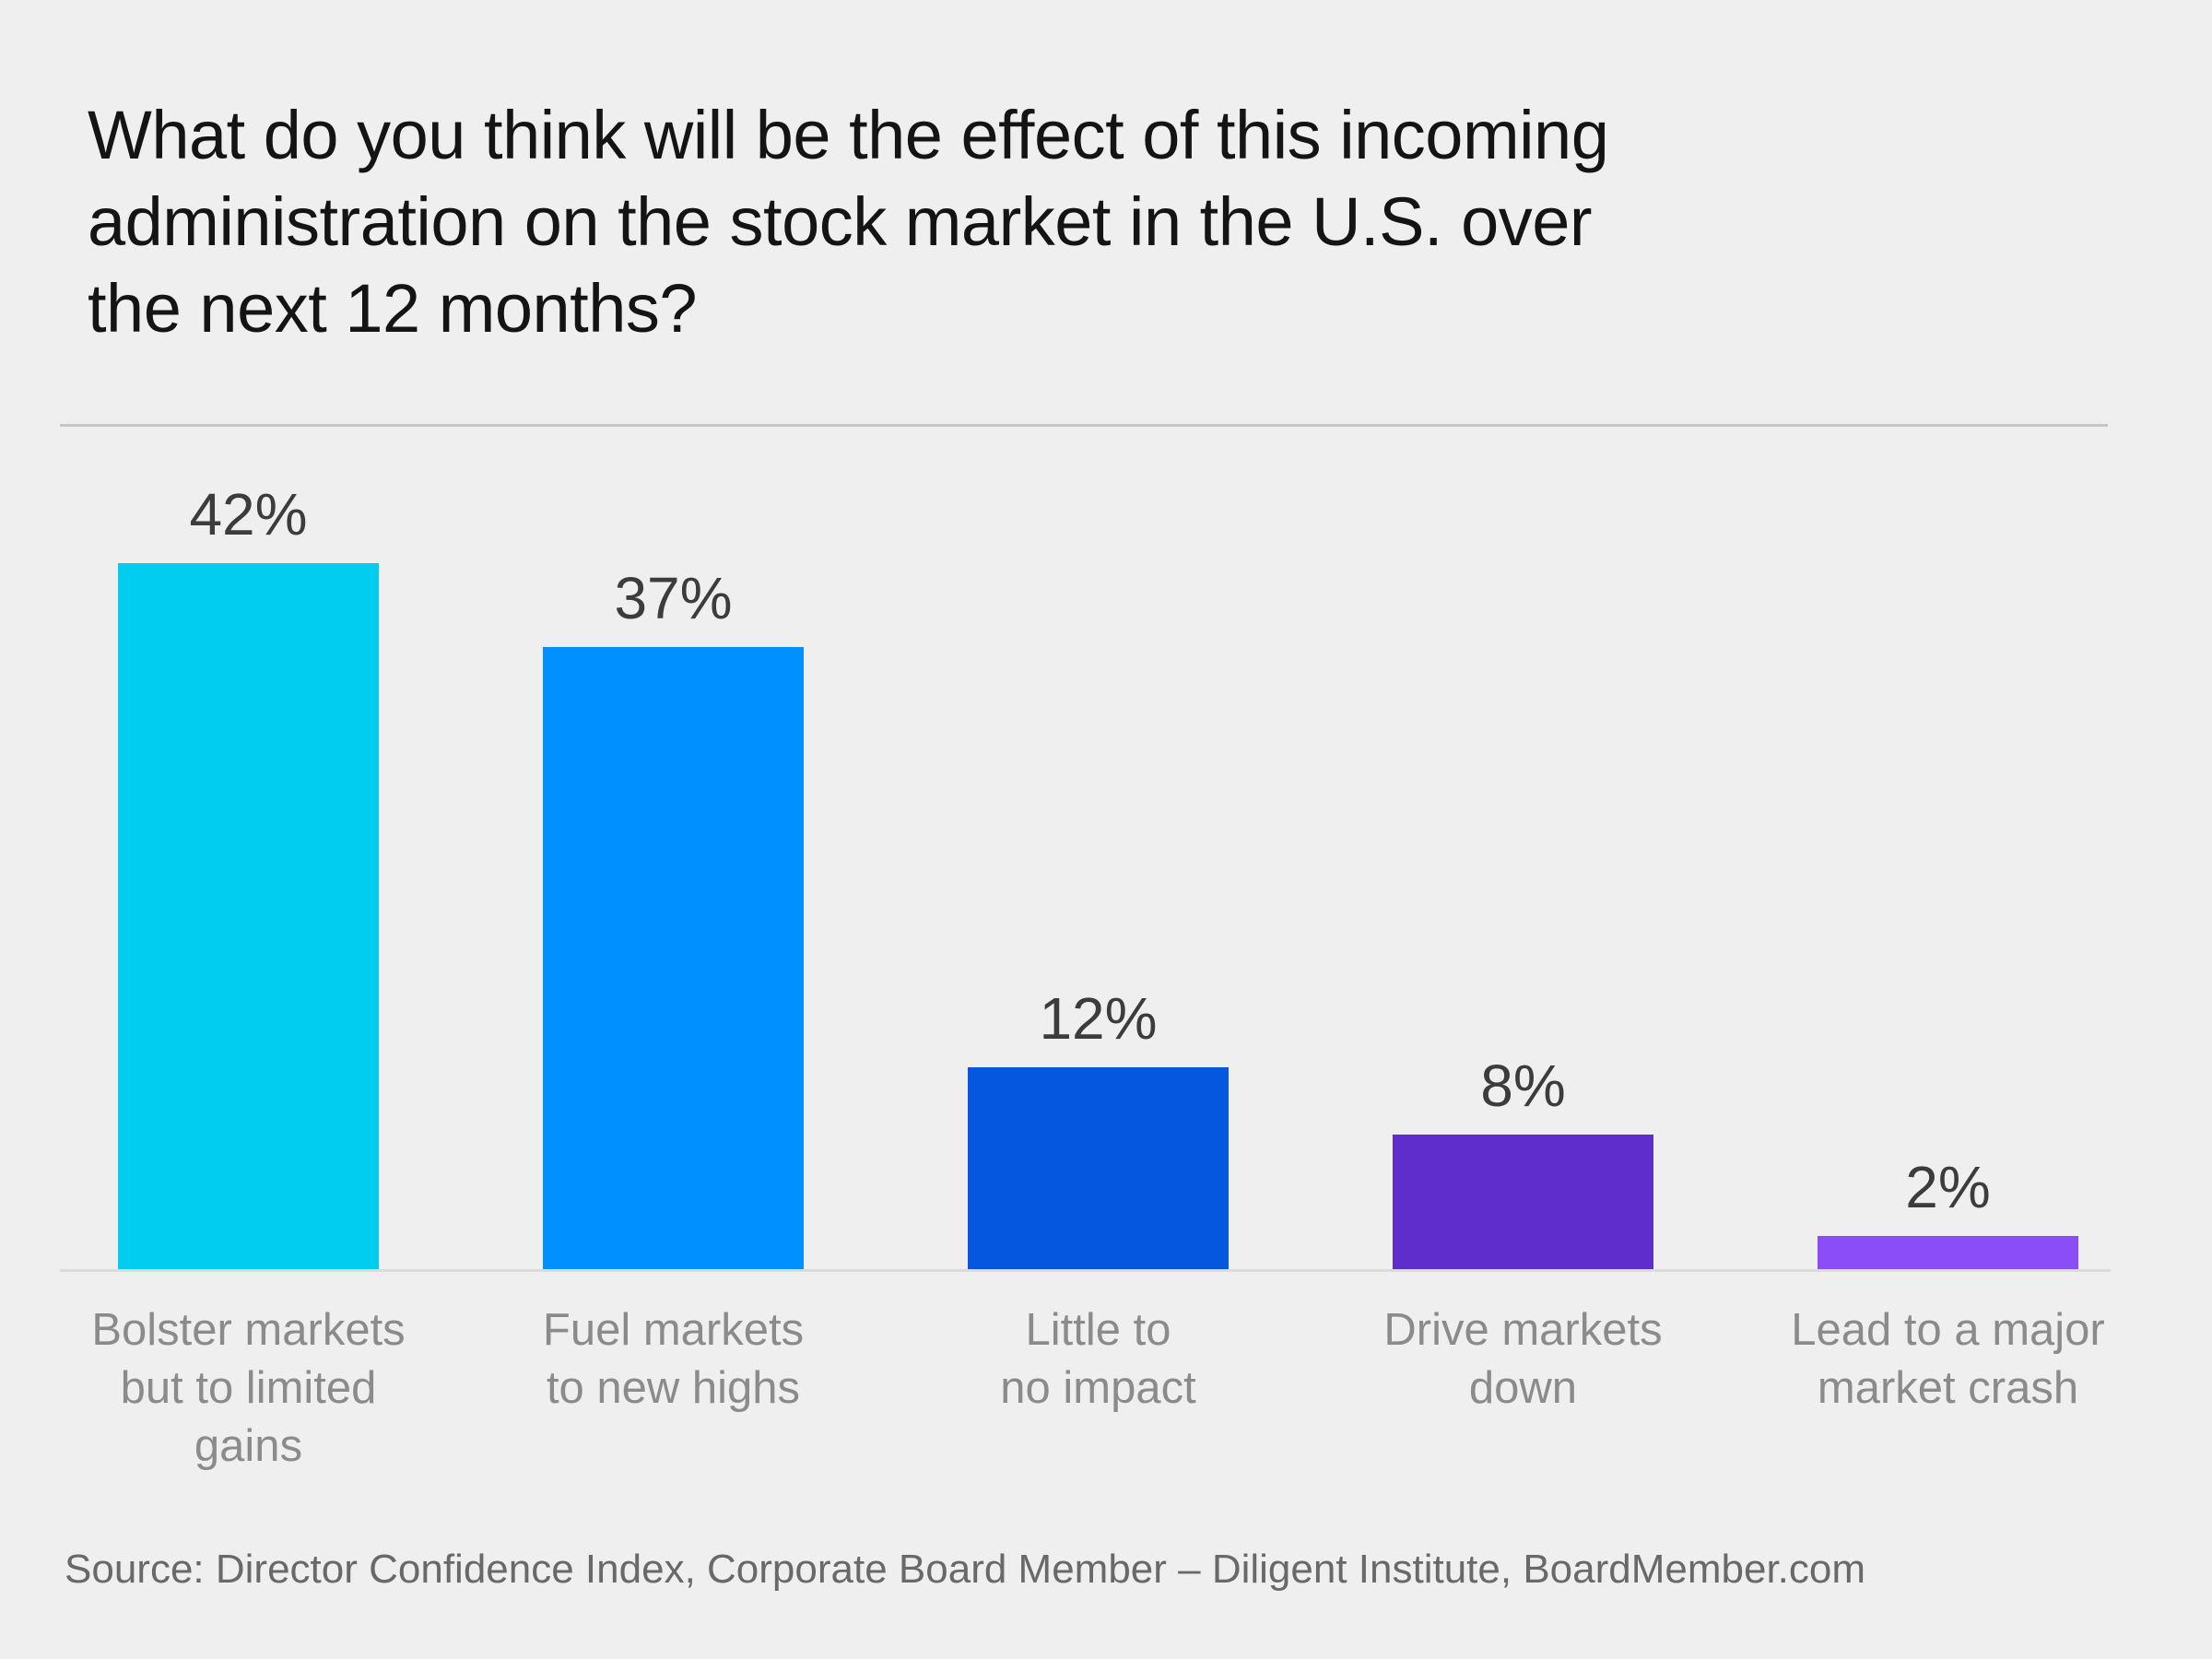 Image resolution: width=2212 pixels, height=1659 pixels. I want to click on bar-column: 8%, so click(1523, 1160).